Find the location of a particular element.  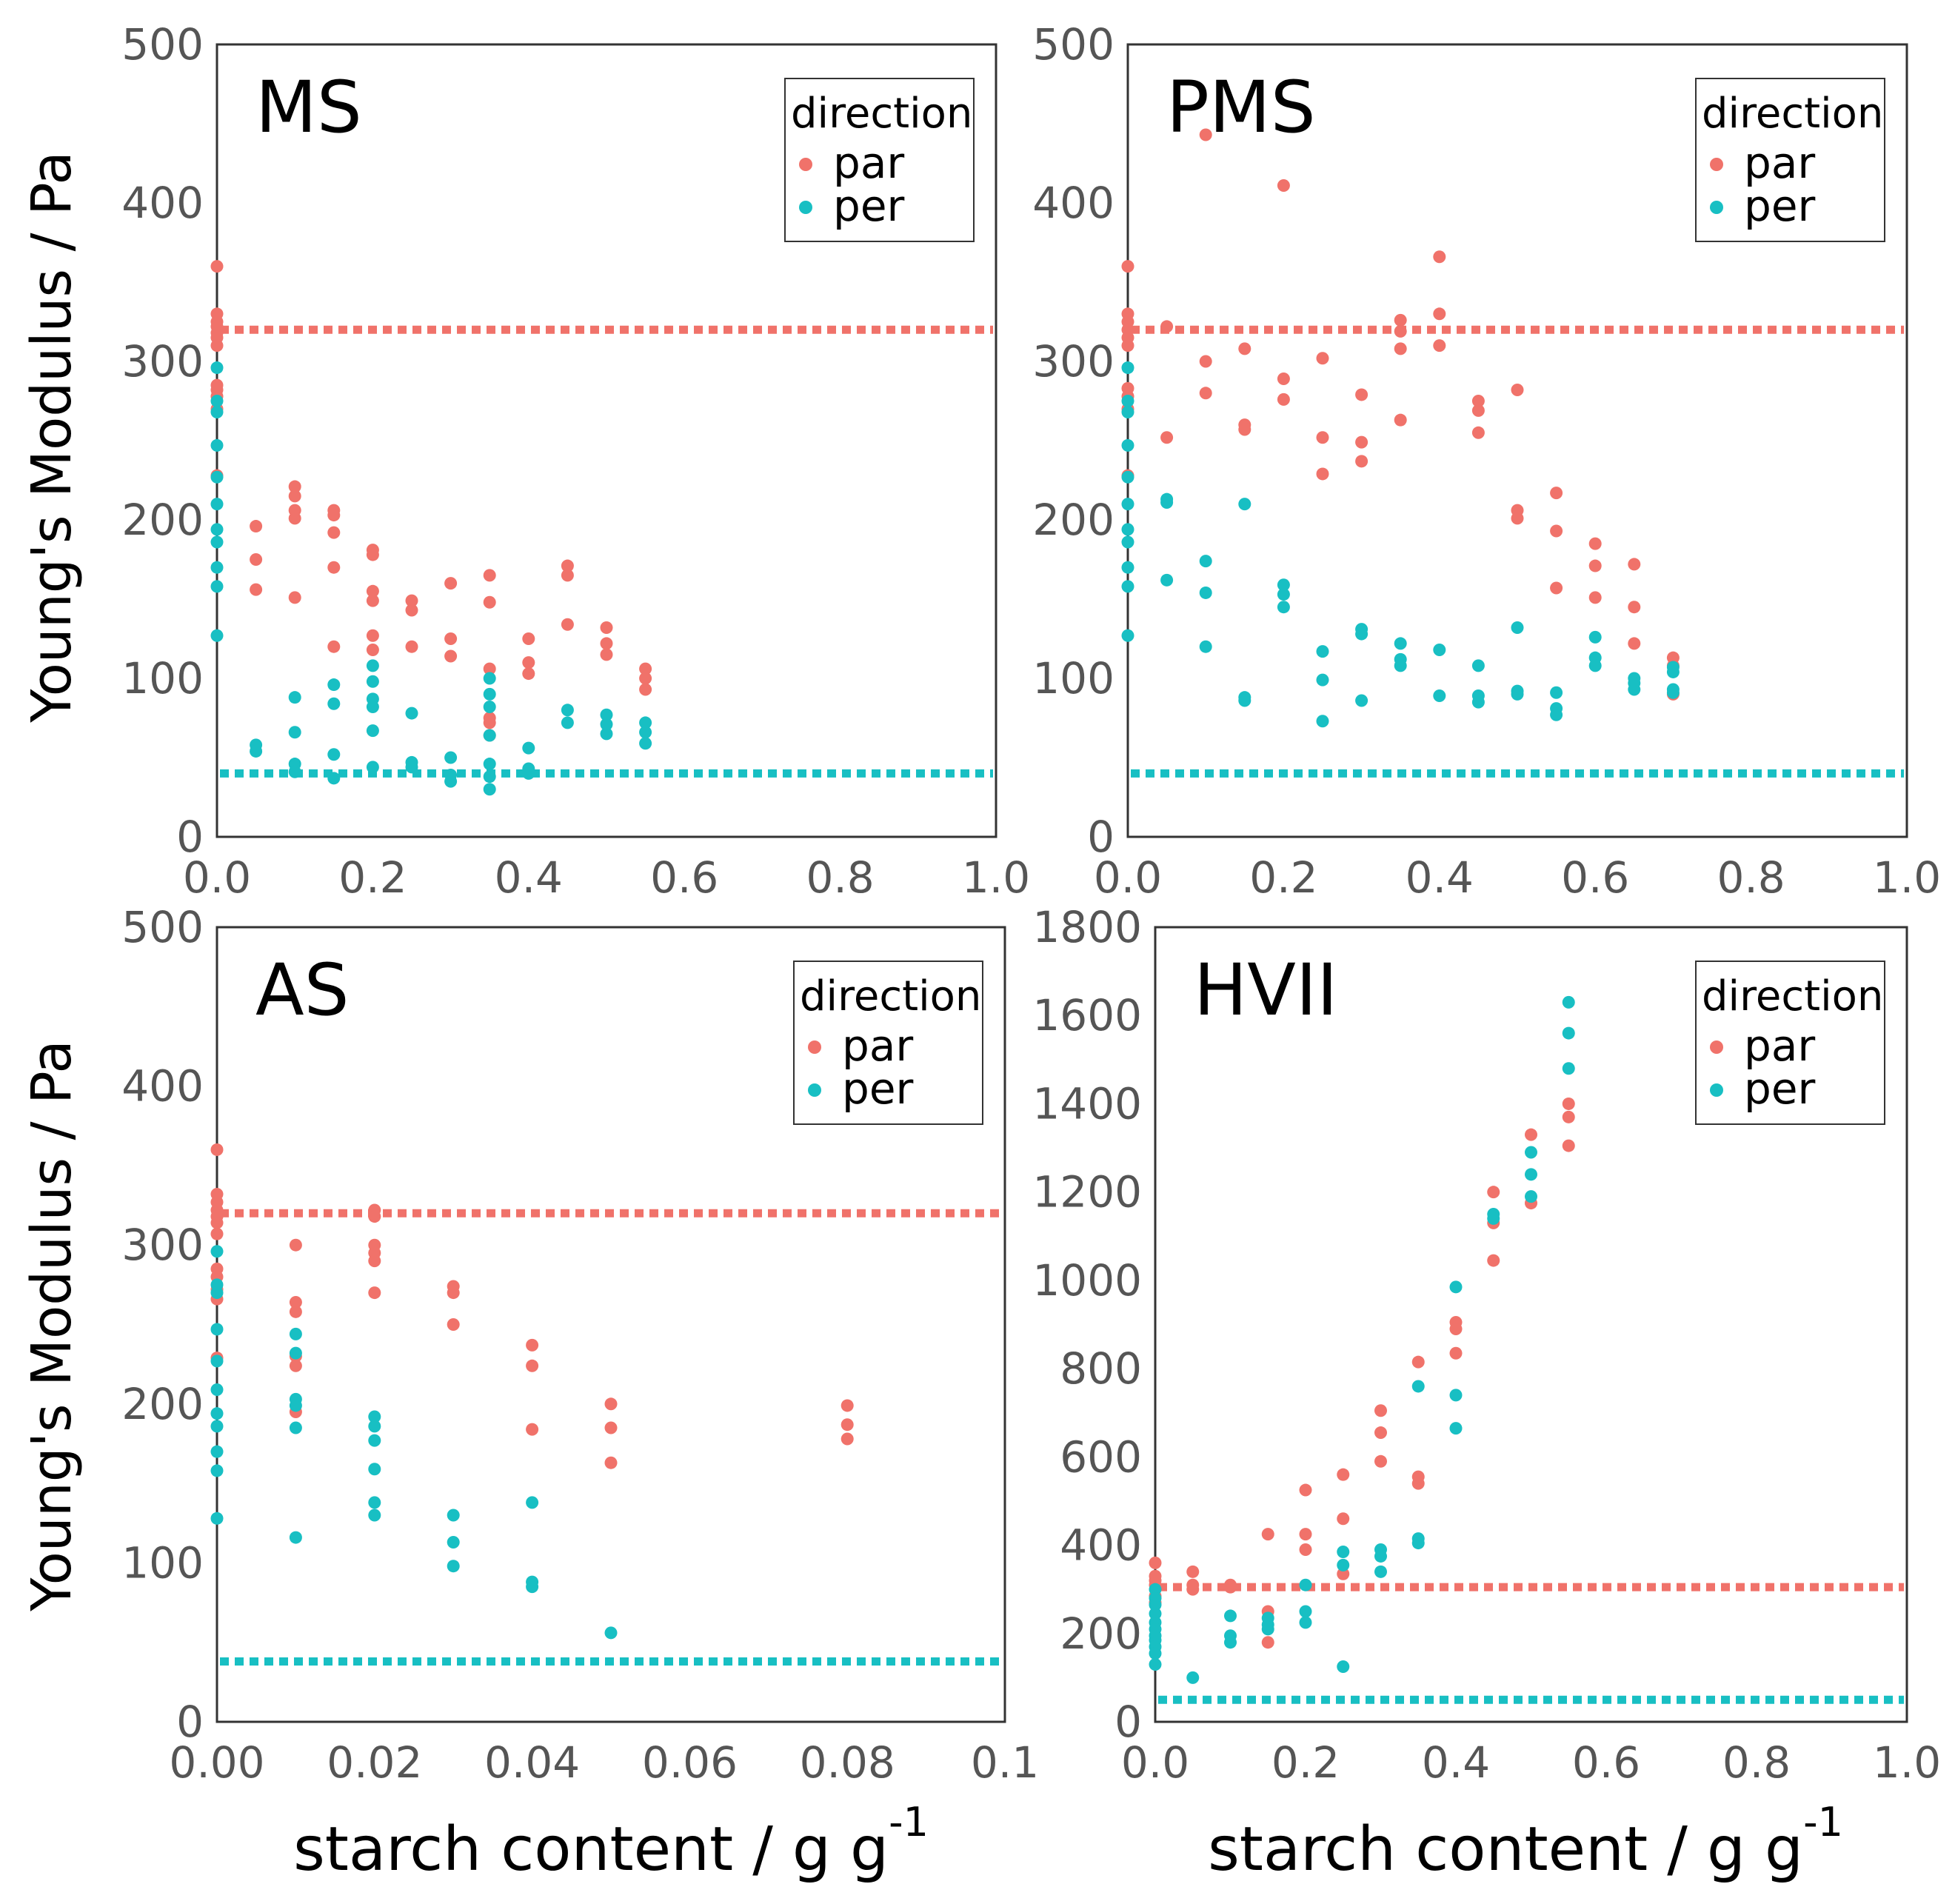

y-tick-label: 100 is located at coordinates (1073, 679).